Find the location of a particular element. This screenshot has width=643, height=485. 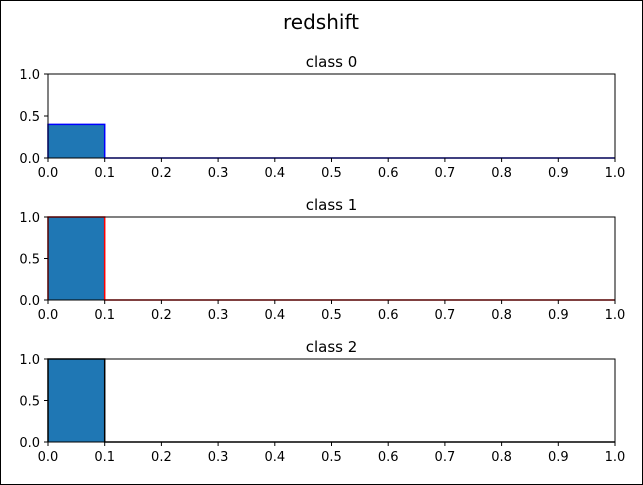

subplot-title: class 0 is located at coordinates (332, 62).